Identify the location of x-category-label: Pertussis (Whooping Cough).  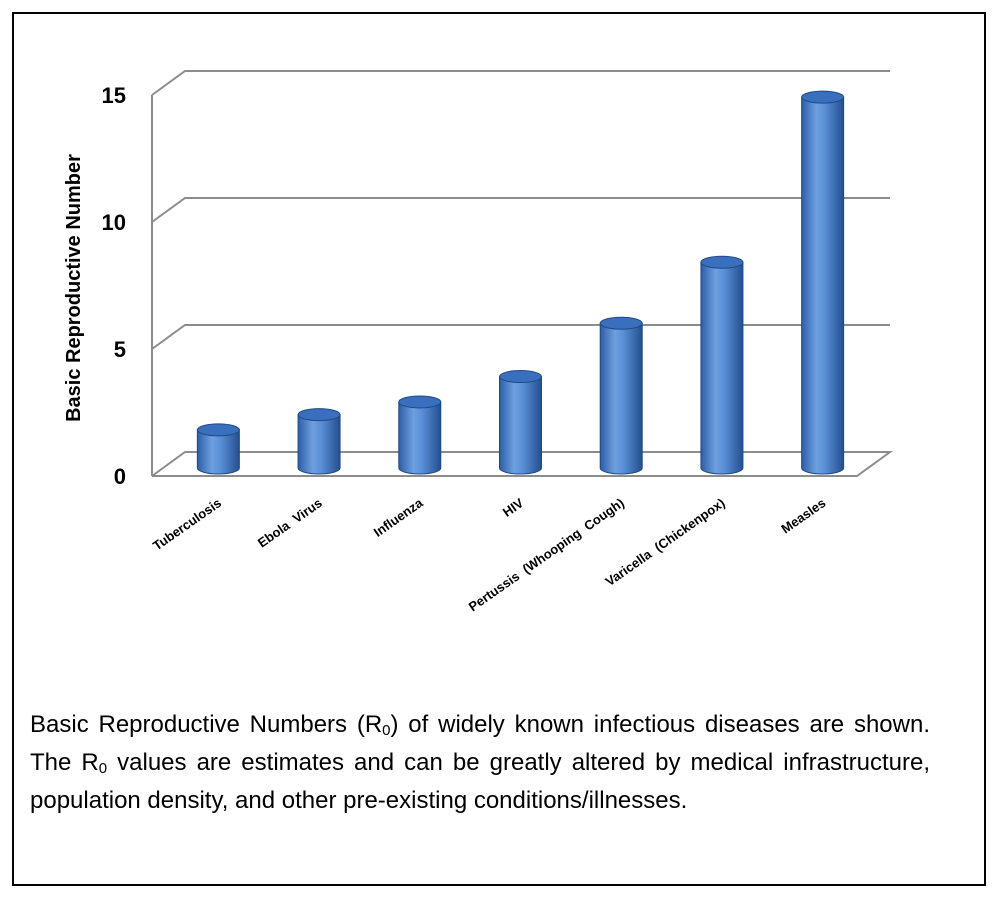
(546, 554).